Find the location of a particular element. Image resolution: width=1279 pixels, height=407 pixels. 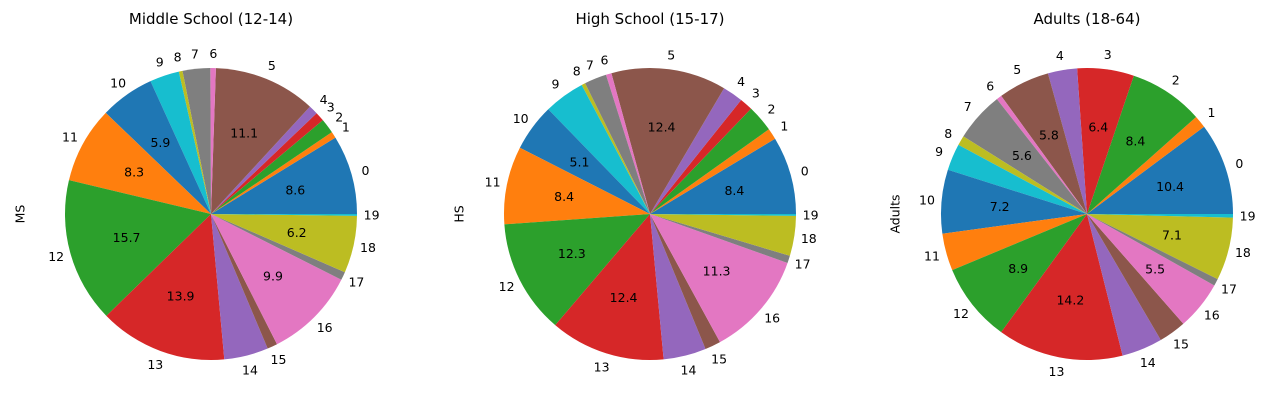

pct-label-16: 11.3 is located at coordinates (717, 270).